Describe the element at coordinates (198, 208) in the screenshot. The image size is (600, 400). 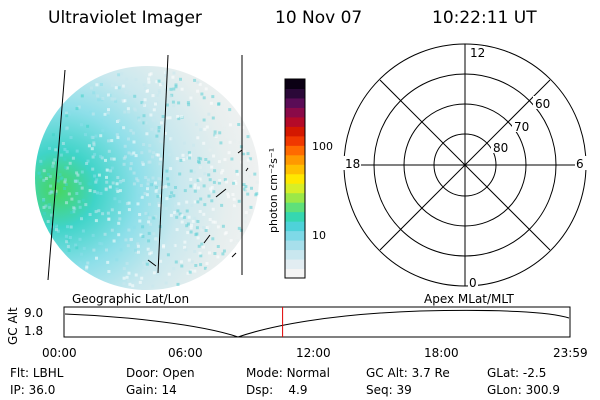
I see `coastline-fragments` at that location.